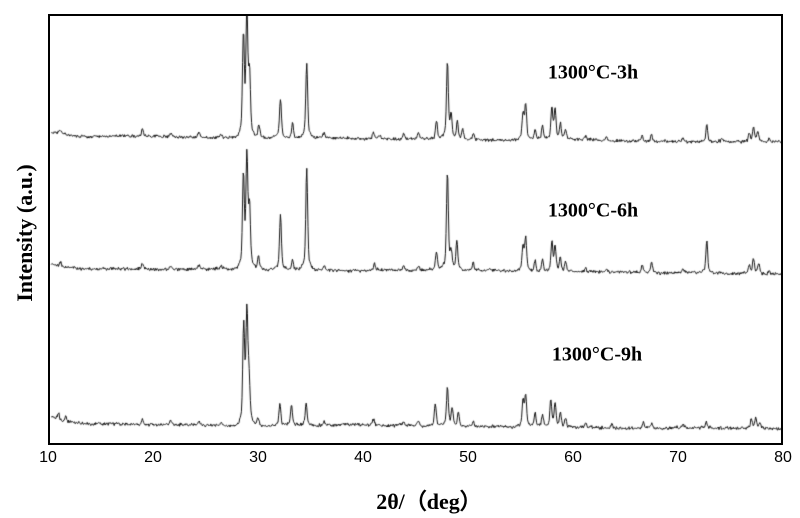 Image resolution: width=800 pixels, height=518 pixels. What do you see at coordinates (678, 457) in the screenshot?
I see `x-tick-label: 70` at bounding box center [678, 457].